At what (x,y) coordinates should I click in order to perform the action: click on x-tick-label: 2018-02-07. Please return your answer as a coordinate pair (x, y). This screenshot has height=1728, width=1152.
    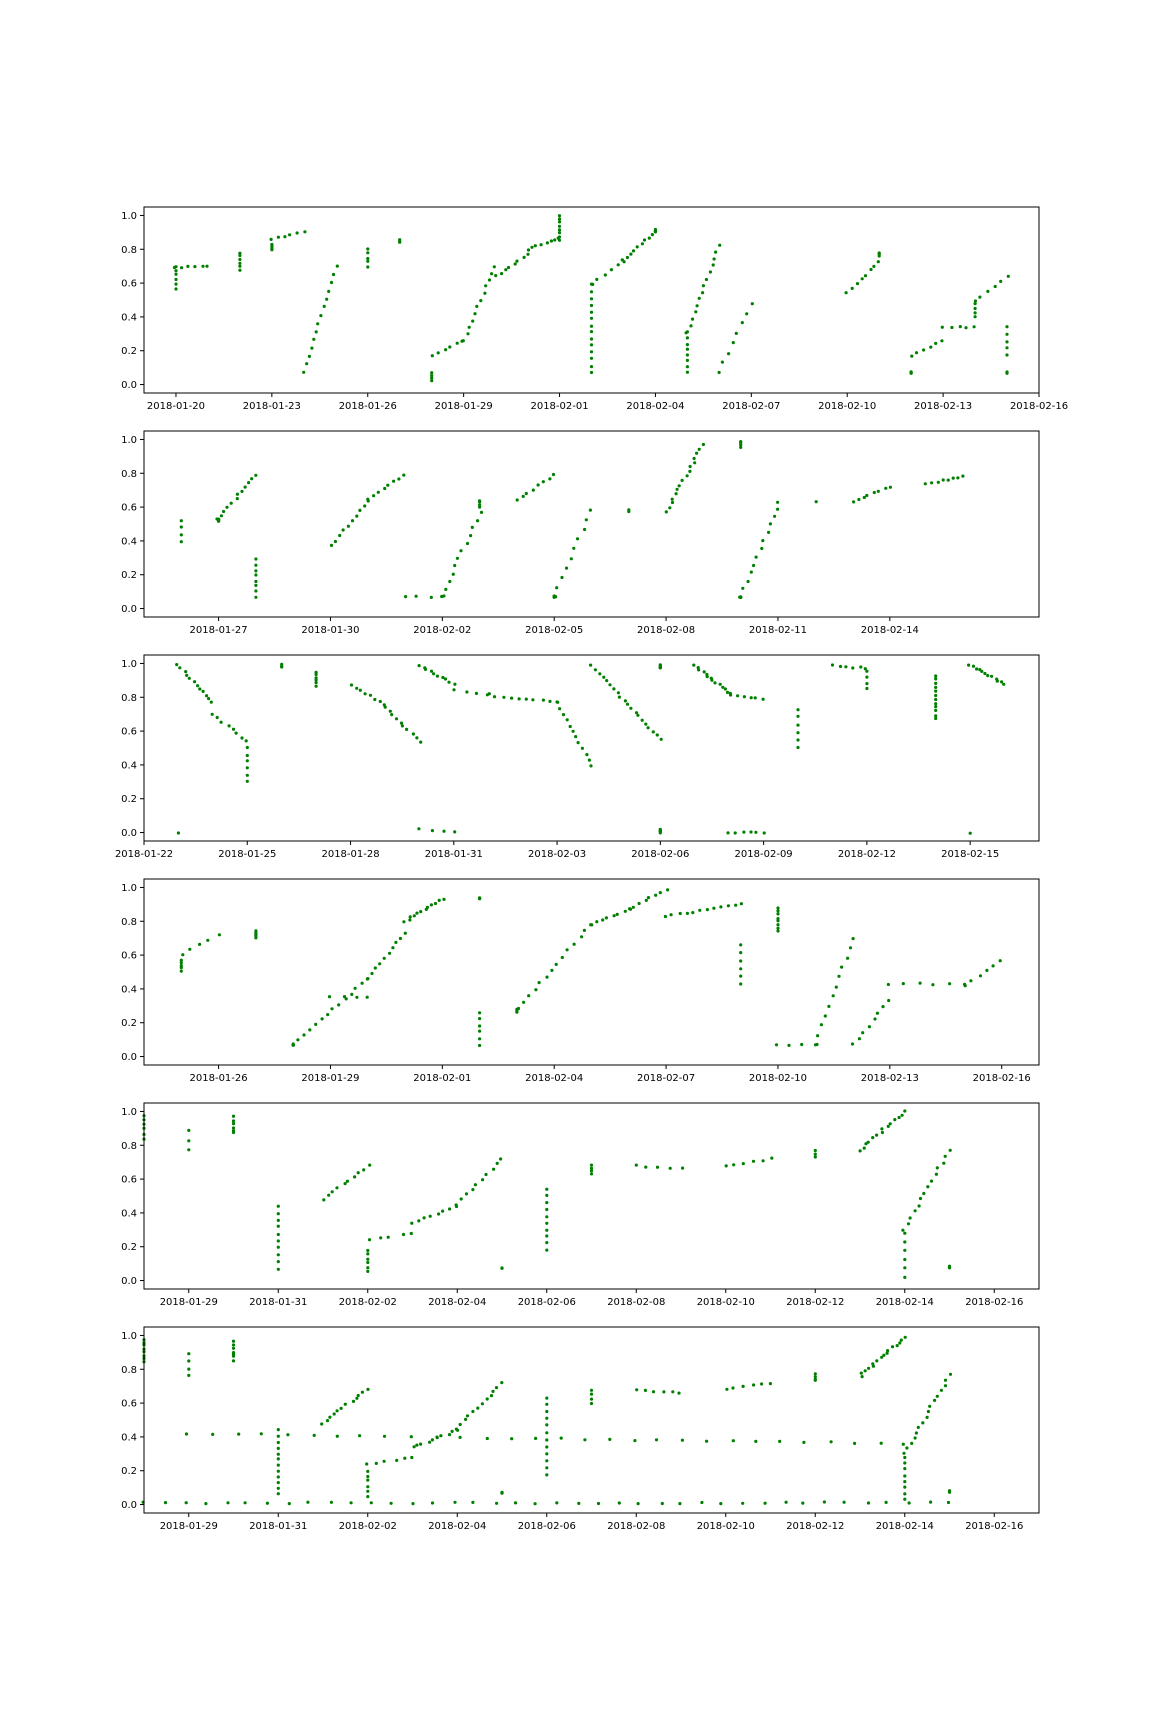
    Looking at the image, I should click on (666, 1078).